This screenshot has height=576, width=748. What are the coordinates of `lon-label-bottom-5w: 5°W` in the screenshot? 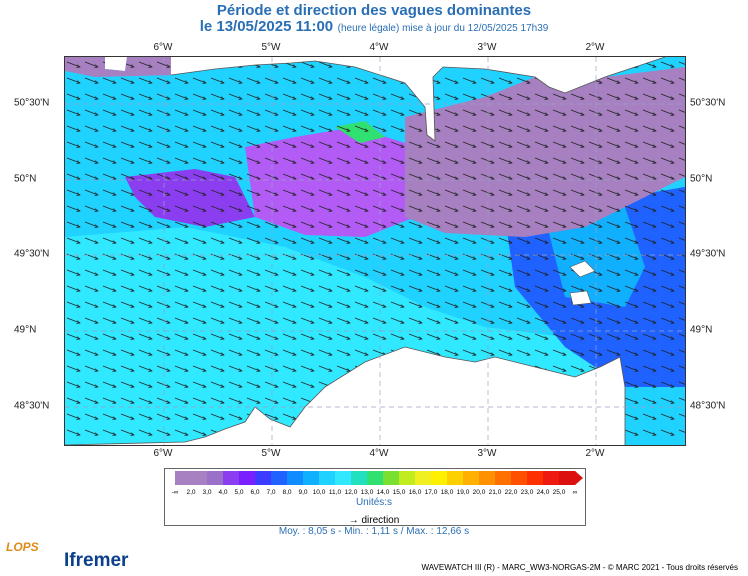 It's located at (271, 453).